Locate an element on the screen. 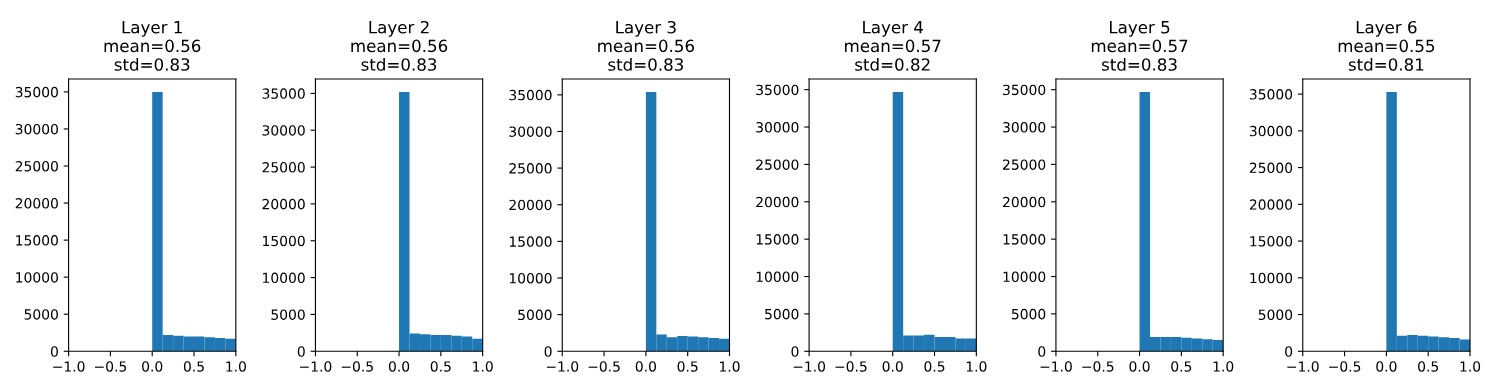 This screenshot has width=1496, height=390. chart-title: Layer 2 mean=0.56 std=0.83 is located at coordinates (399, 45).